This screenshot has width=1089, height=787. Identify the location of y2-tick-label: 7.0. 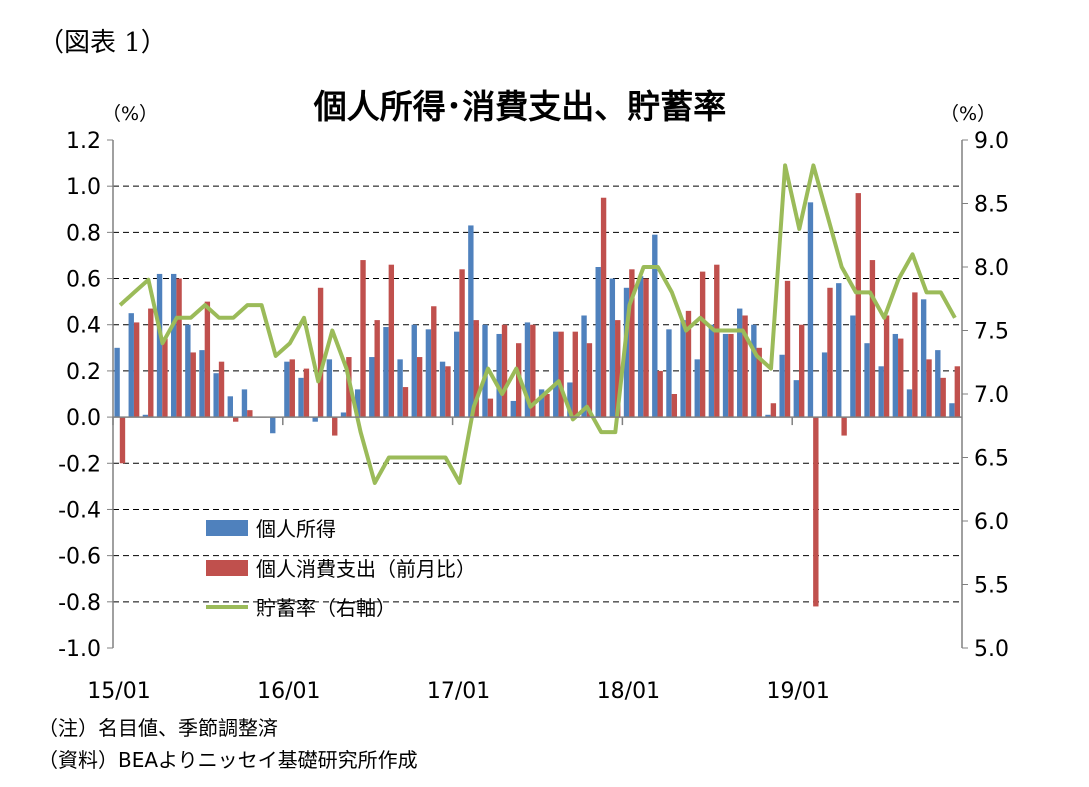
(991, 395).